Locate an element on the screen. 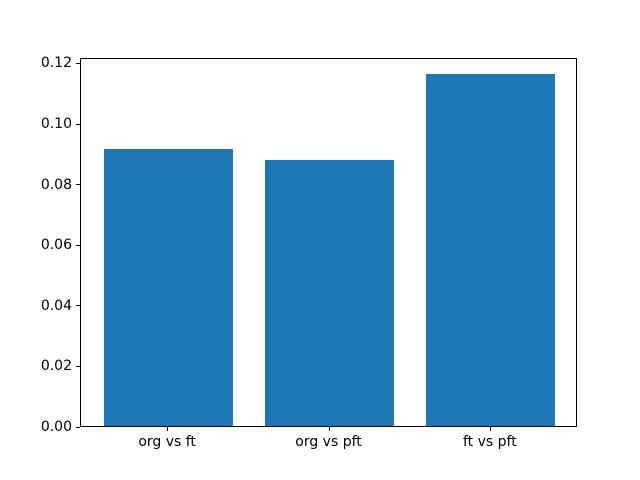  y-tick-label: 0.02 is located at coordinates (56, 366).